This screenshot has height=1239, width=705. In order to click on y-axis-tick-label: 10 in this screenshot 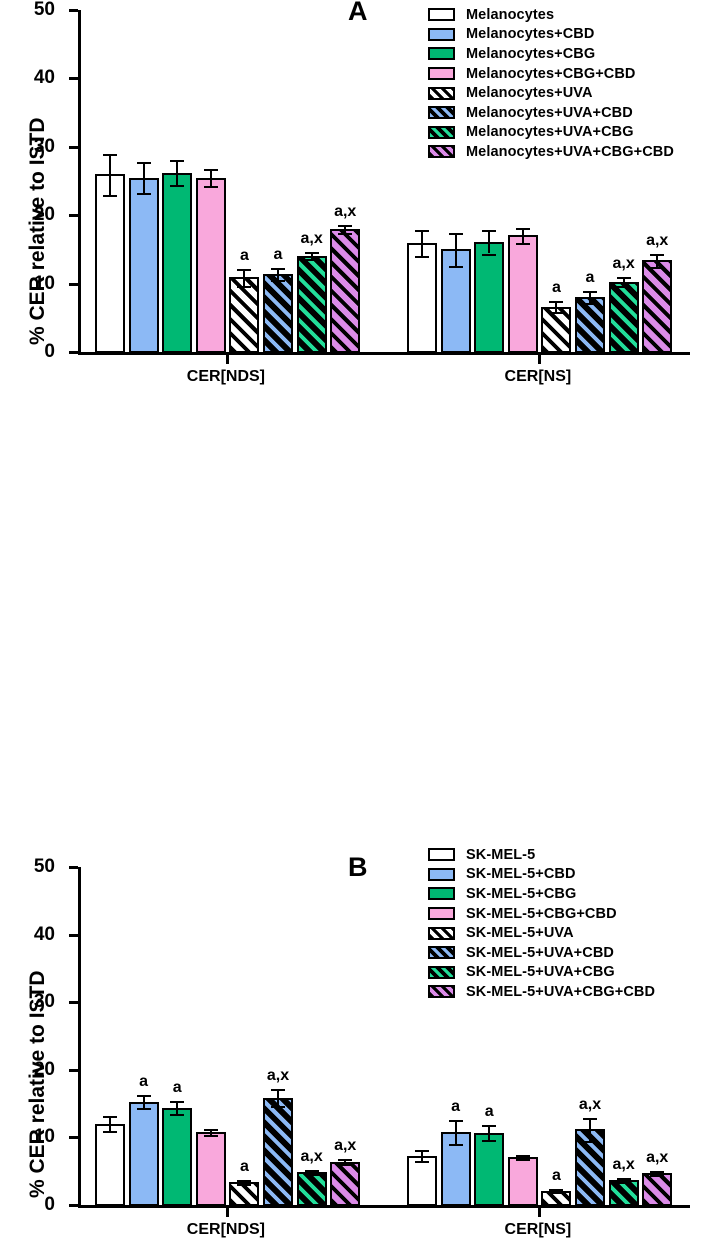, I will do `click(44, 1137)`.